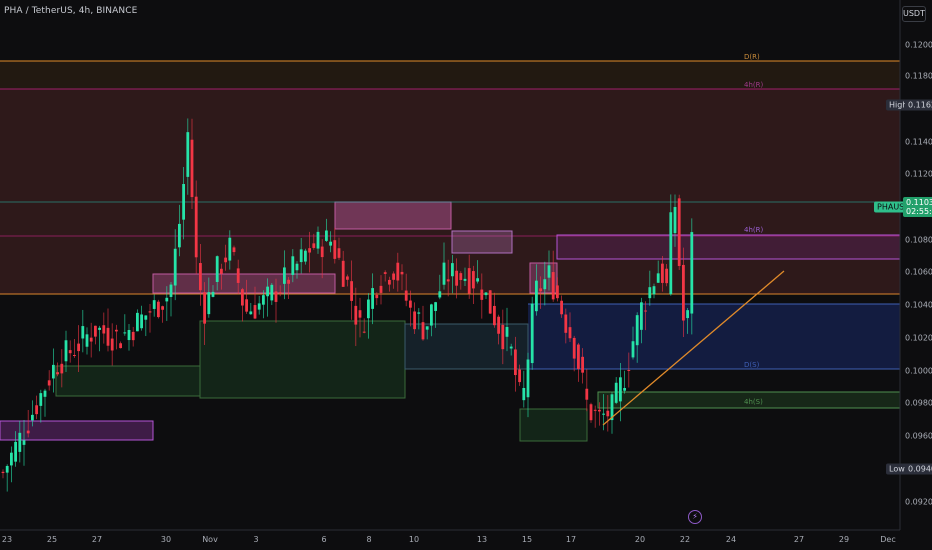 The image size is (932, 550). What do you see at coordinates (256, 539) in the screenshot?
I see `time-tick: 3` at bounding box center [256, 539].